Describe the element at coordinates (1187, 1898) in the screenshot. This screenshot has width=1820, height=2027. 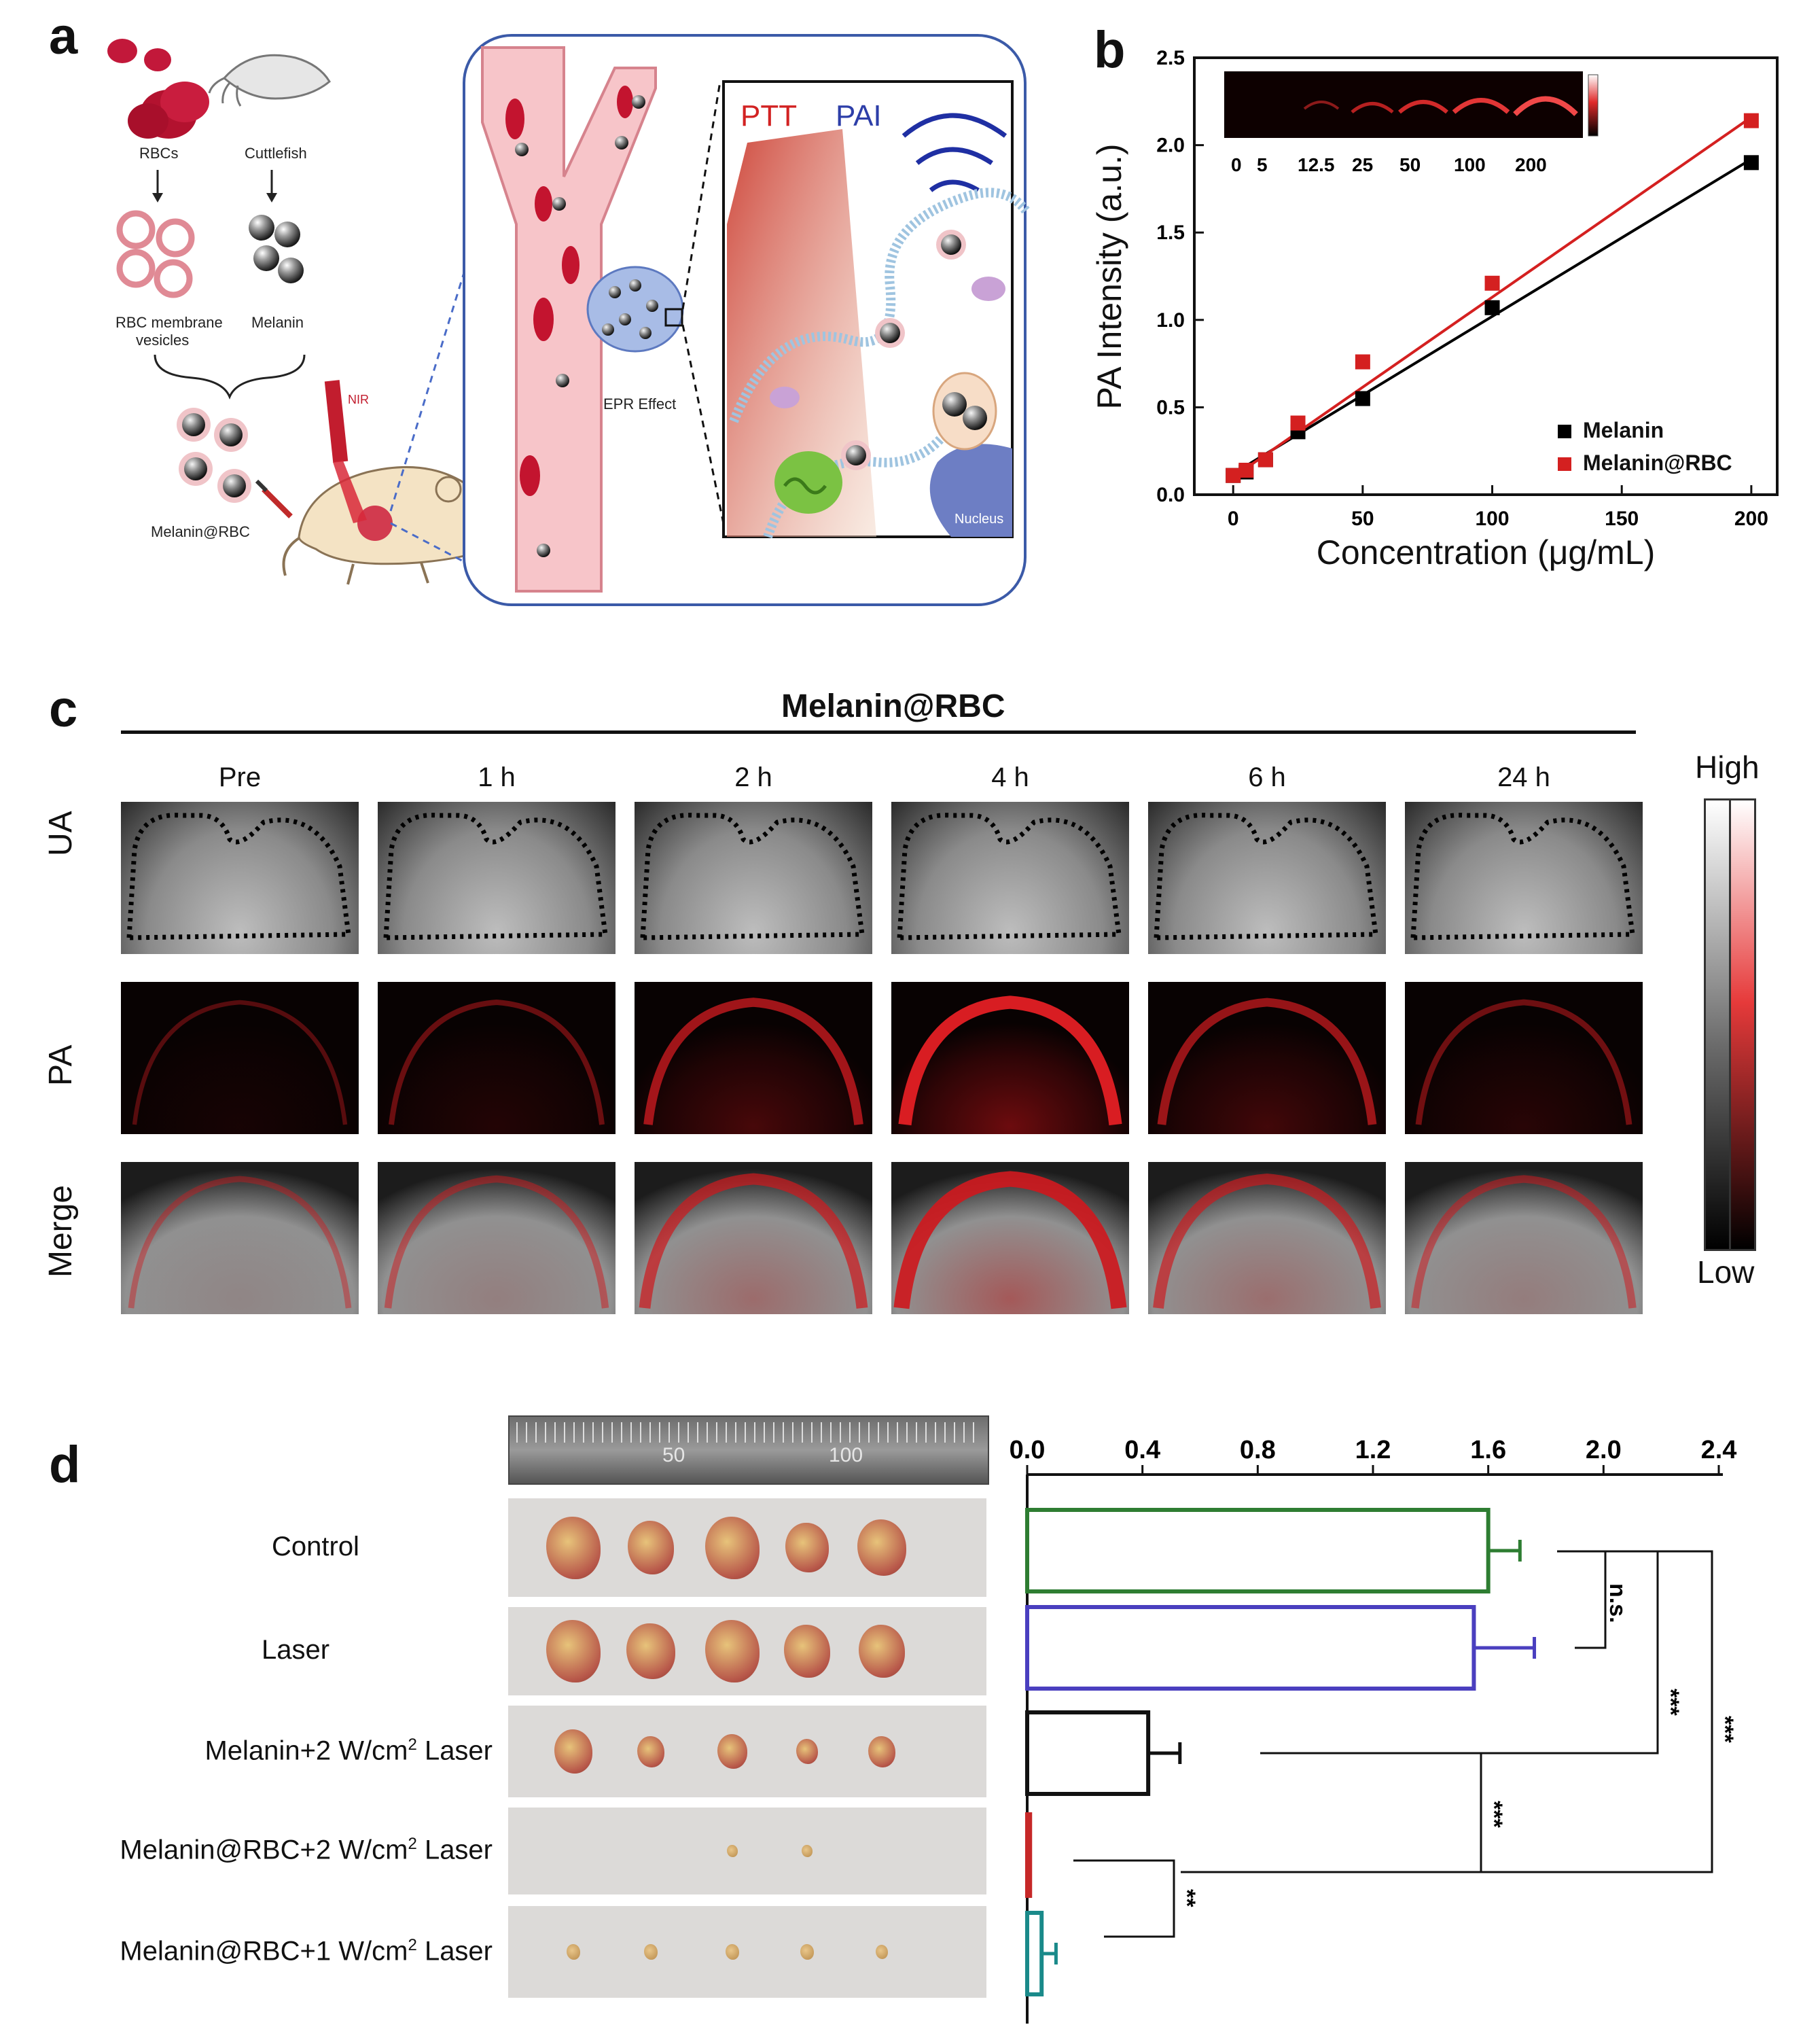
I see `sig-s4: **` at that location.